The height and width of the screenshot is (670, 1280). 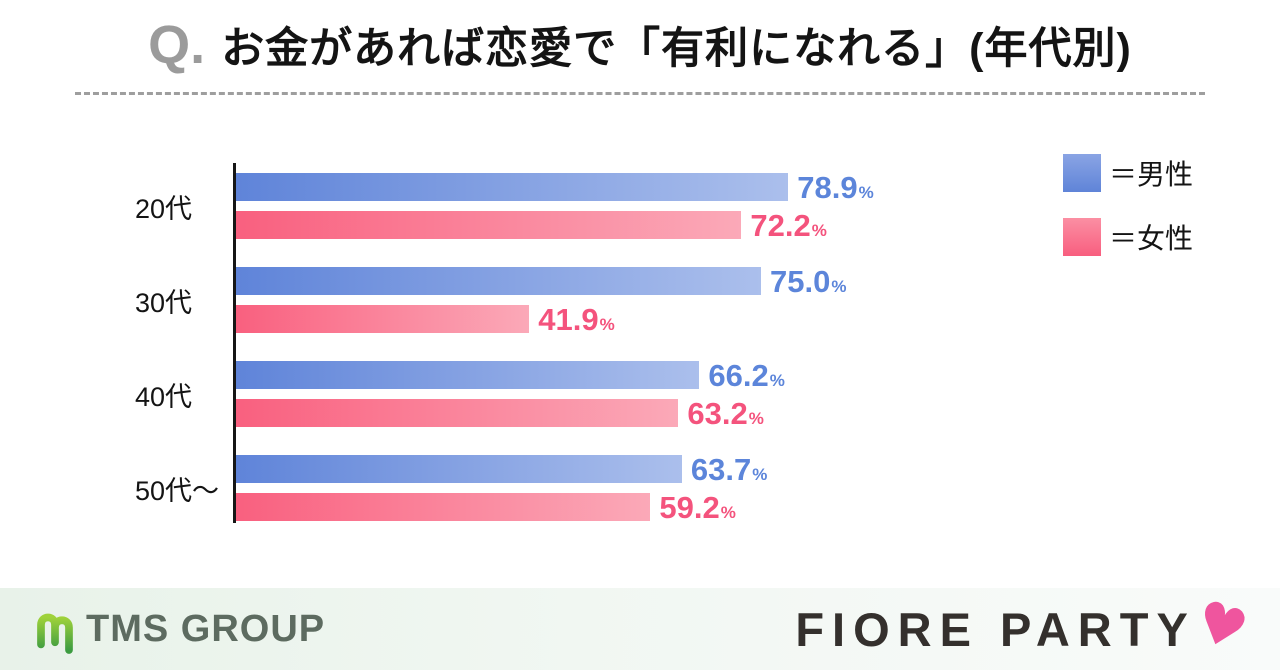 I want to click on legend-label-male: ＝男性, so click(x=1151, y=174).